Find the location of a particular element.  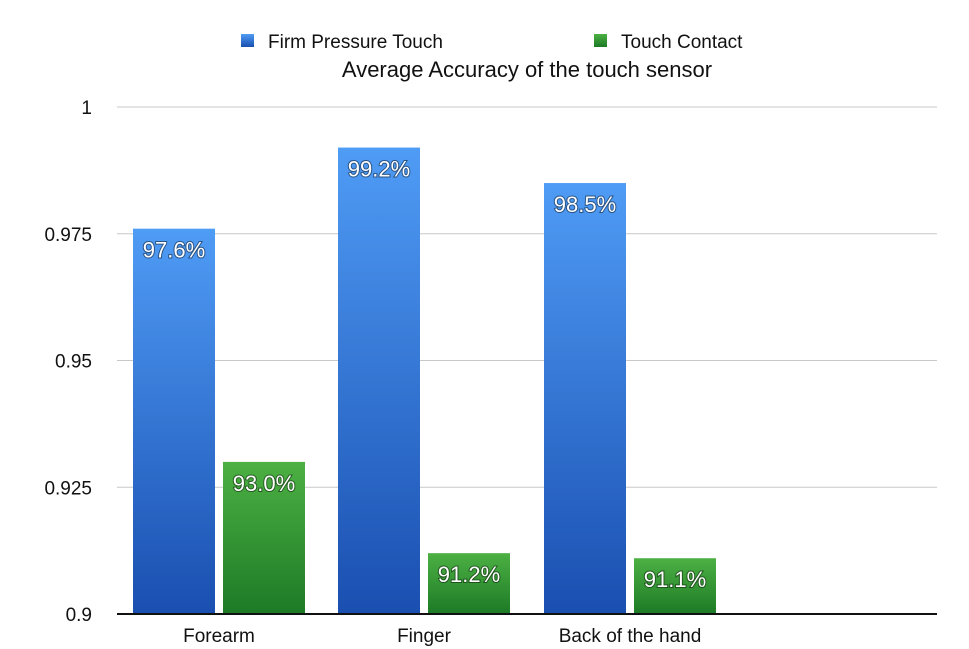

y-tick-label: 0.9 is located at coordinates (79, 615).